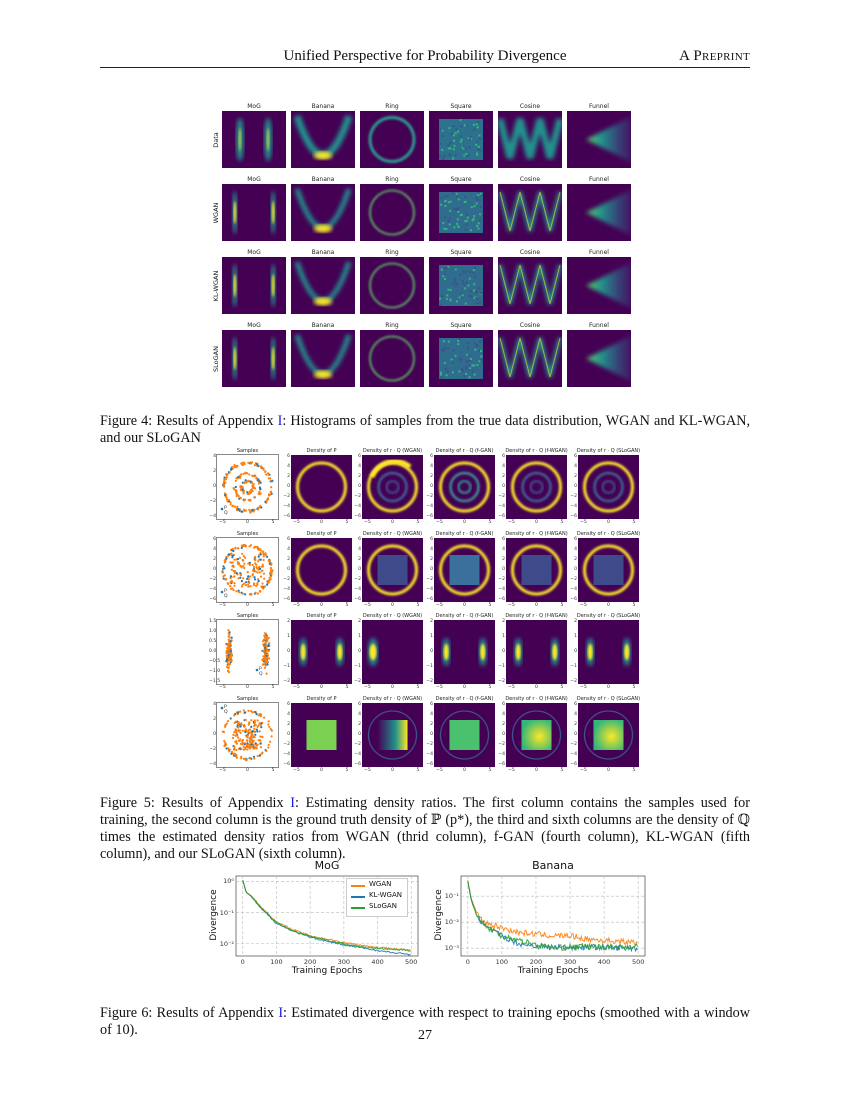  What do you see at coordinates (247, 616) in the screenshot?
I see `panel-title: Samples` at bounding box center [247, 616].